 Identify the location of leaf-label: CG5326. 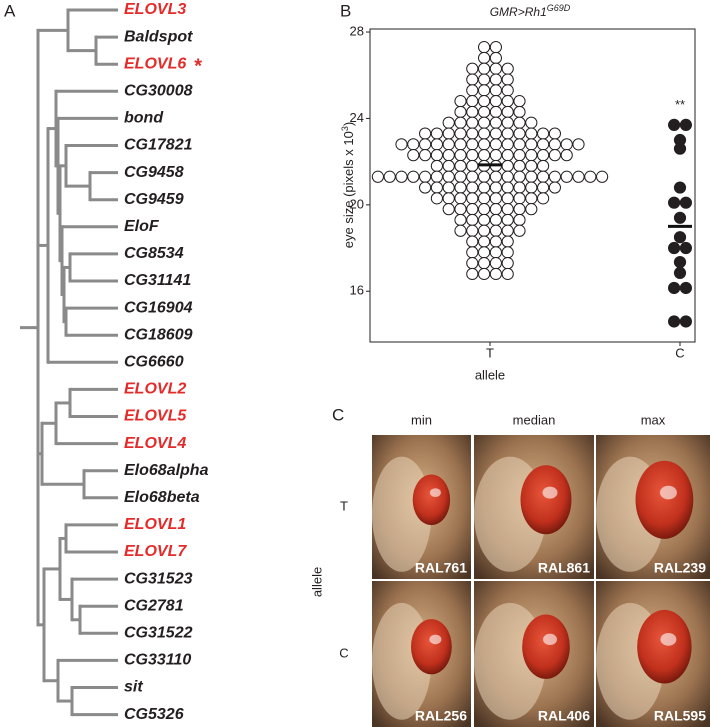
(154, 714).